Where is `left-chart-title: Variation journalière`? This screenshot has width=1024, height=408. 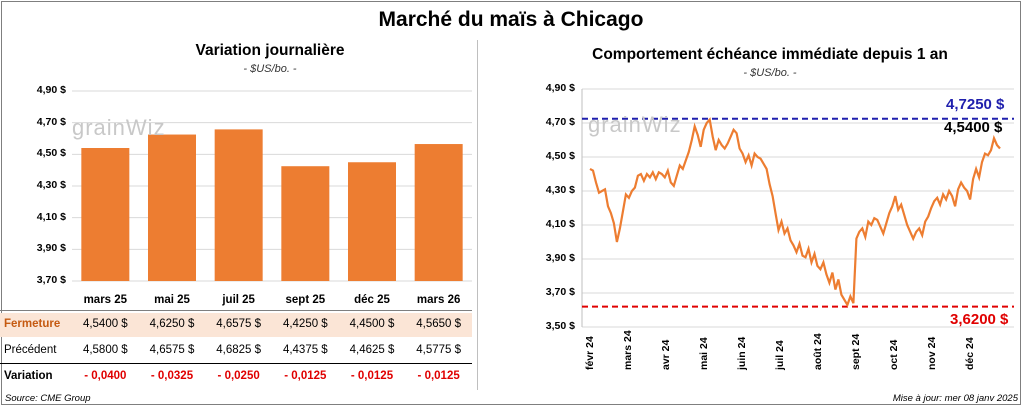 left-chart-title: Variation journalière is located at coordinates (270, 50).